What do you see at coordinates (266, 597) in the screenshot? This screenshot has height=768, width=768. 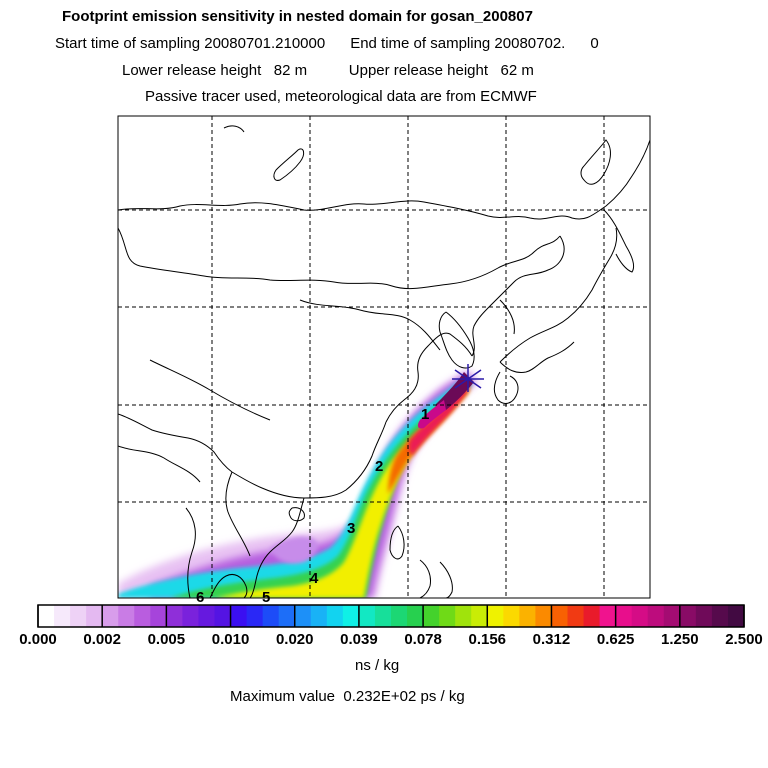 I see `day-marker-5: 5` at bounding box center [266, 597].